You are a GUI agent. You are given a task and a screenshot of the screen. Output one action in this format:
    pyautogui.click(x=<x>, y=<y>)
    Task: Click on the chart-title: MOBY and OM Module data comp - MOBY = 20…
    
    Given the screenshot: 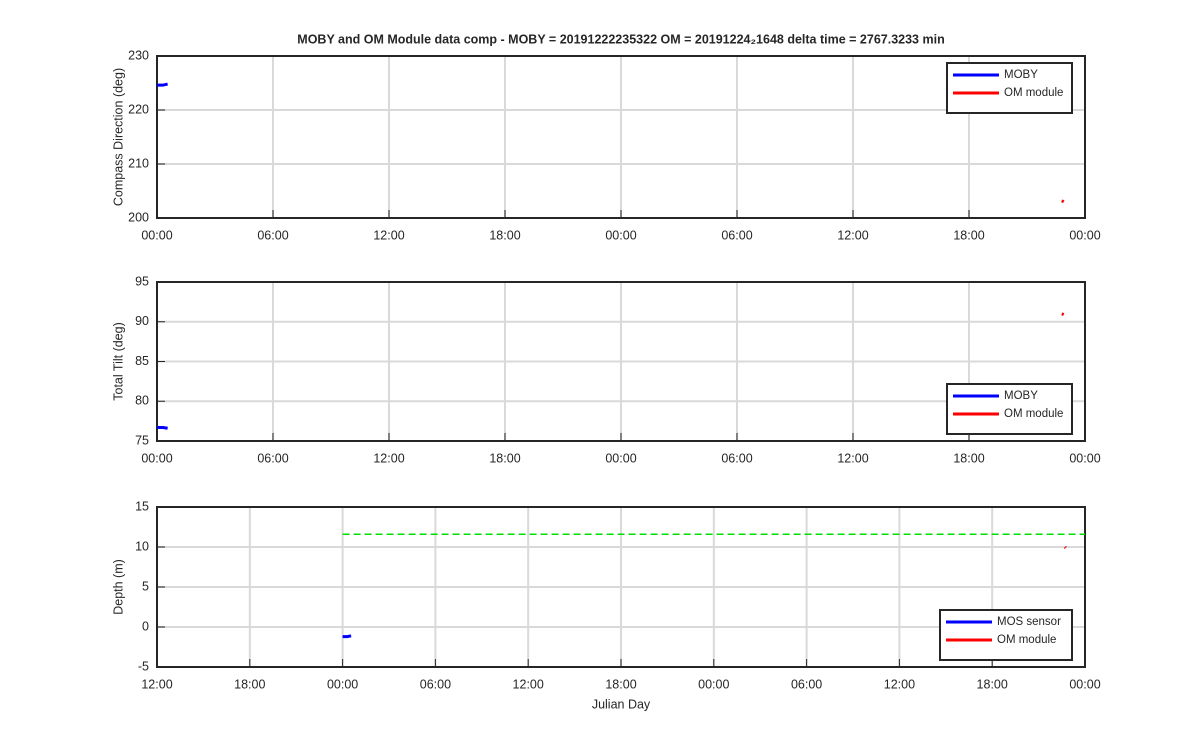 What is the action you would take?
    pyautogui.click(x=620, y=39)
    